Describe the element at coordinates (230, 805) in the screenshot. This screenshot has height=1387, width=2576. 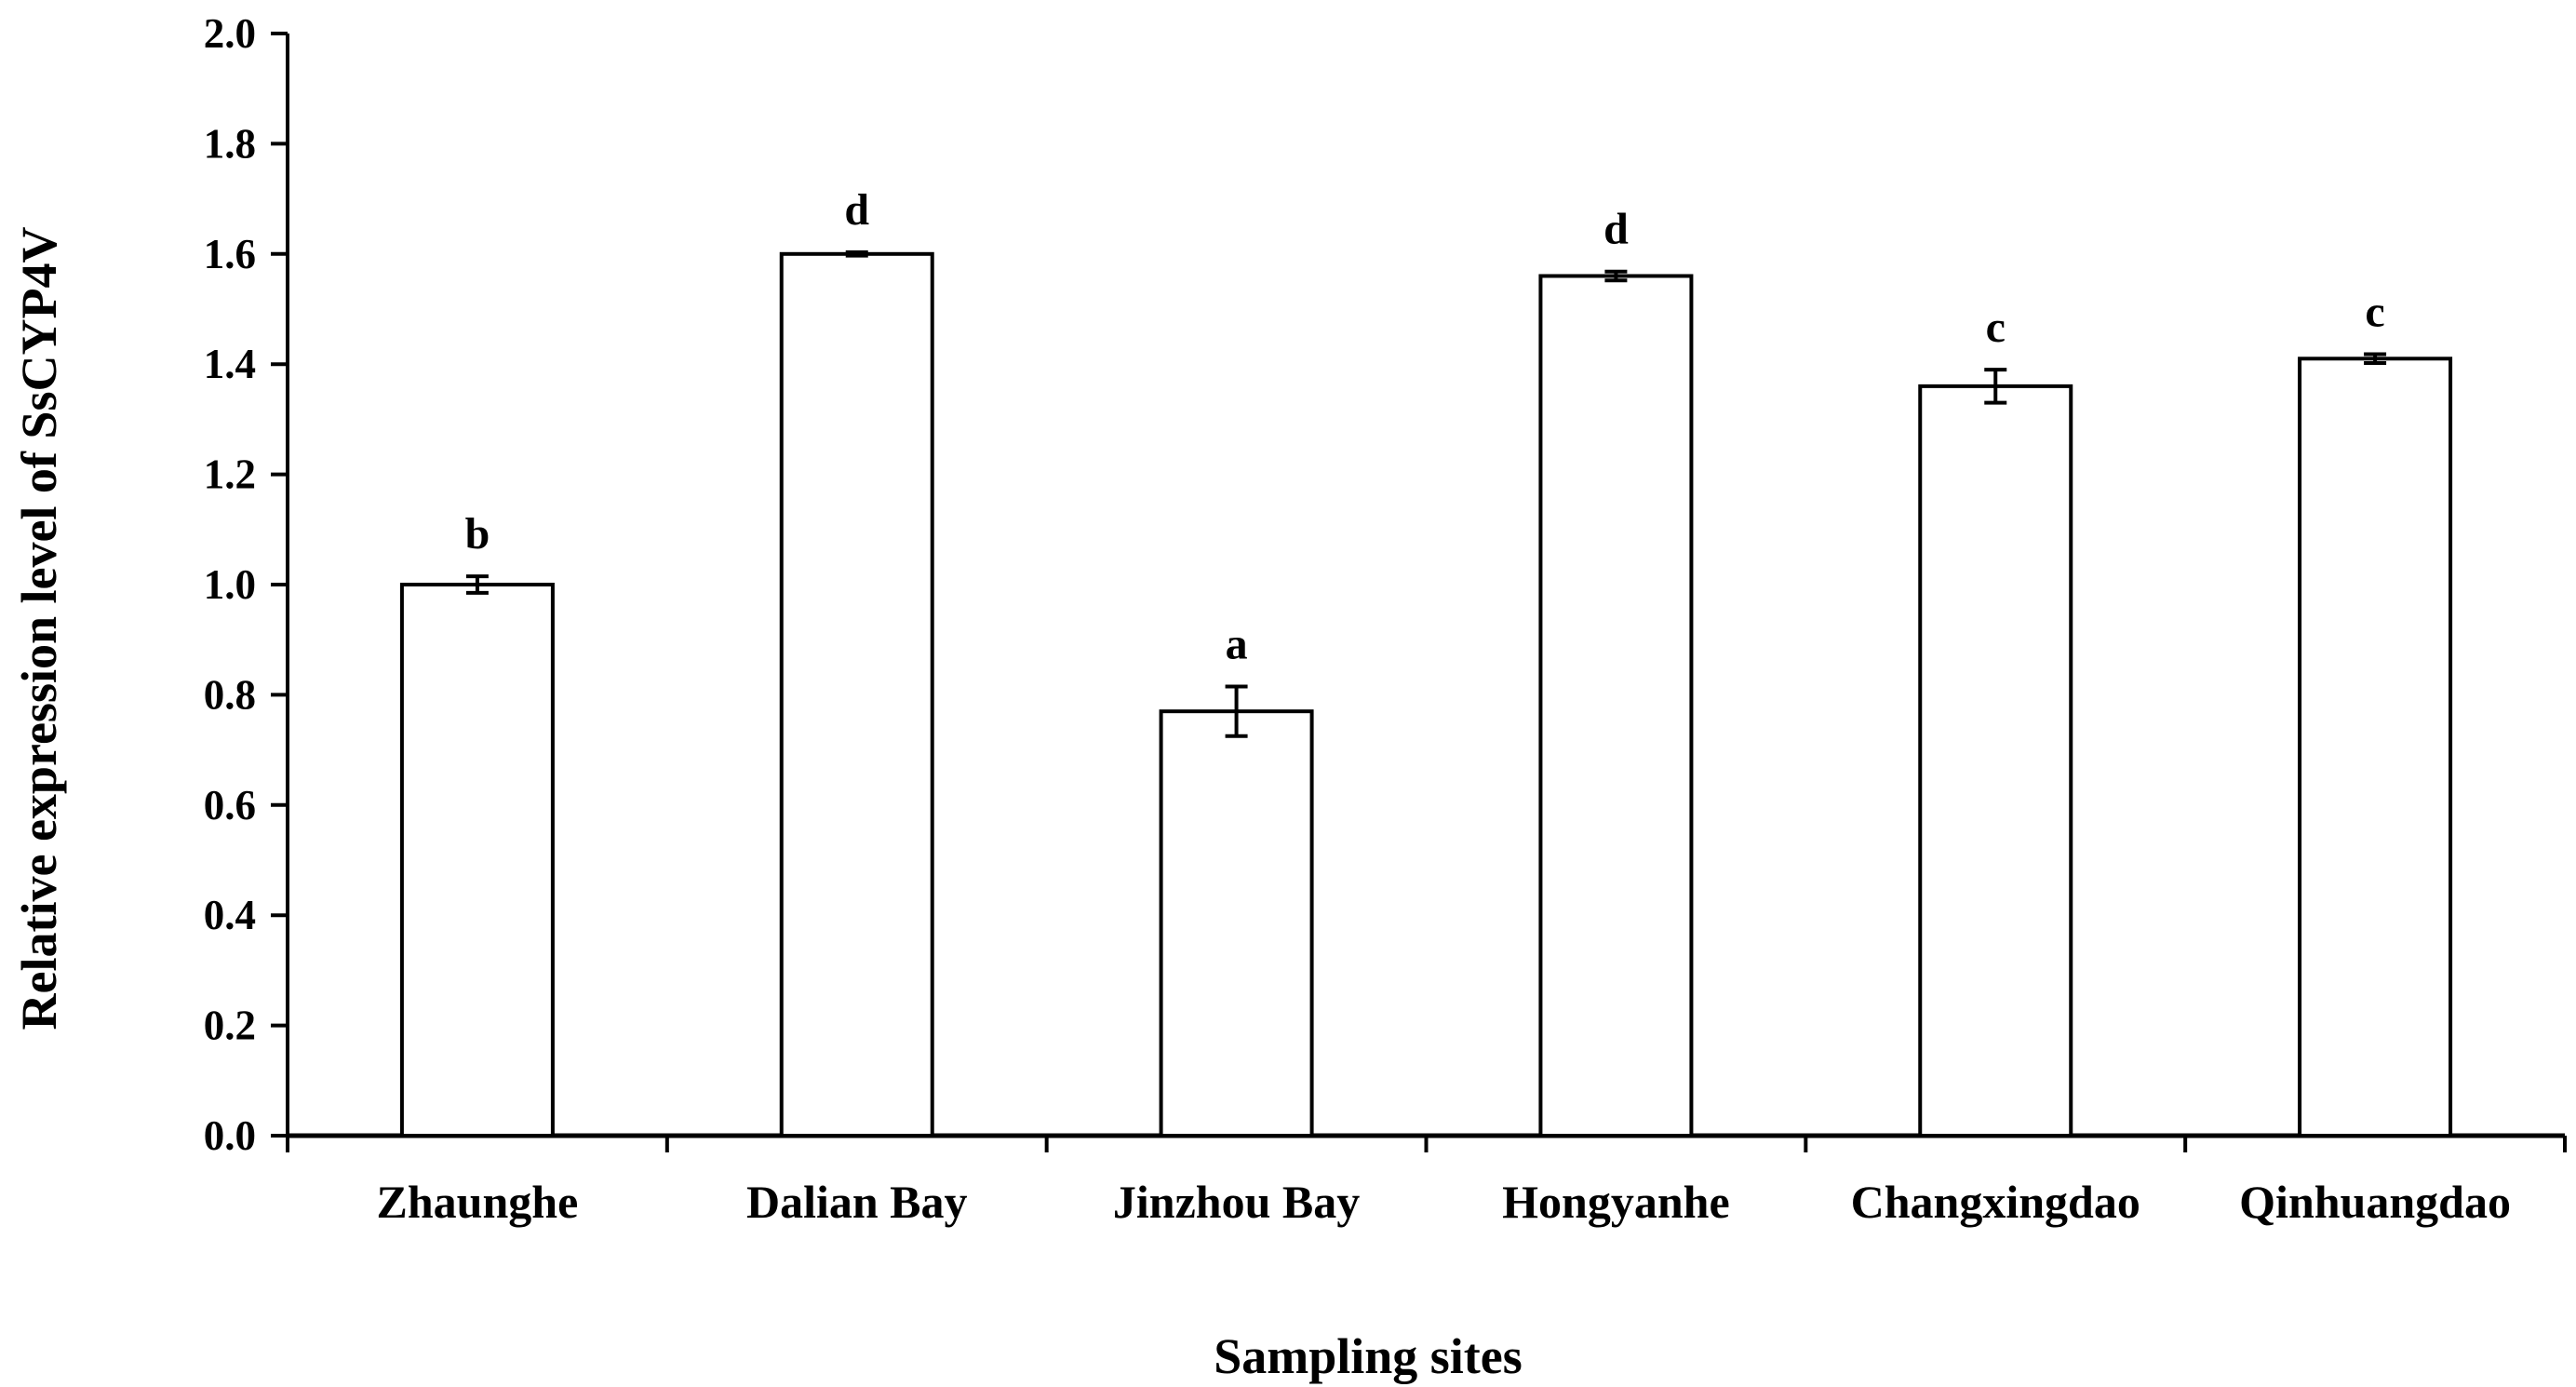
I see `y-tick-label: 0.6` at that location.